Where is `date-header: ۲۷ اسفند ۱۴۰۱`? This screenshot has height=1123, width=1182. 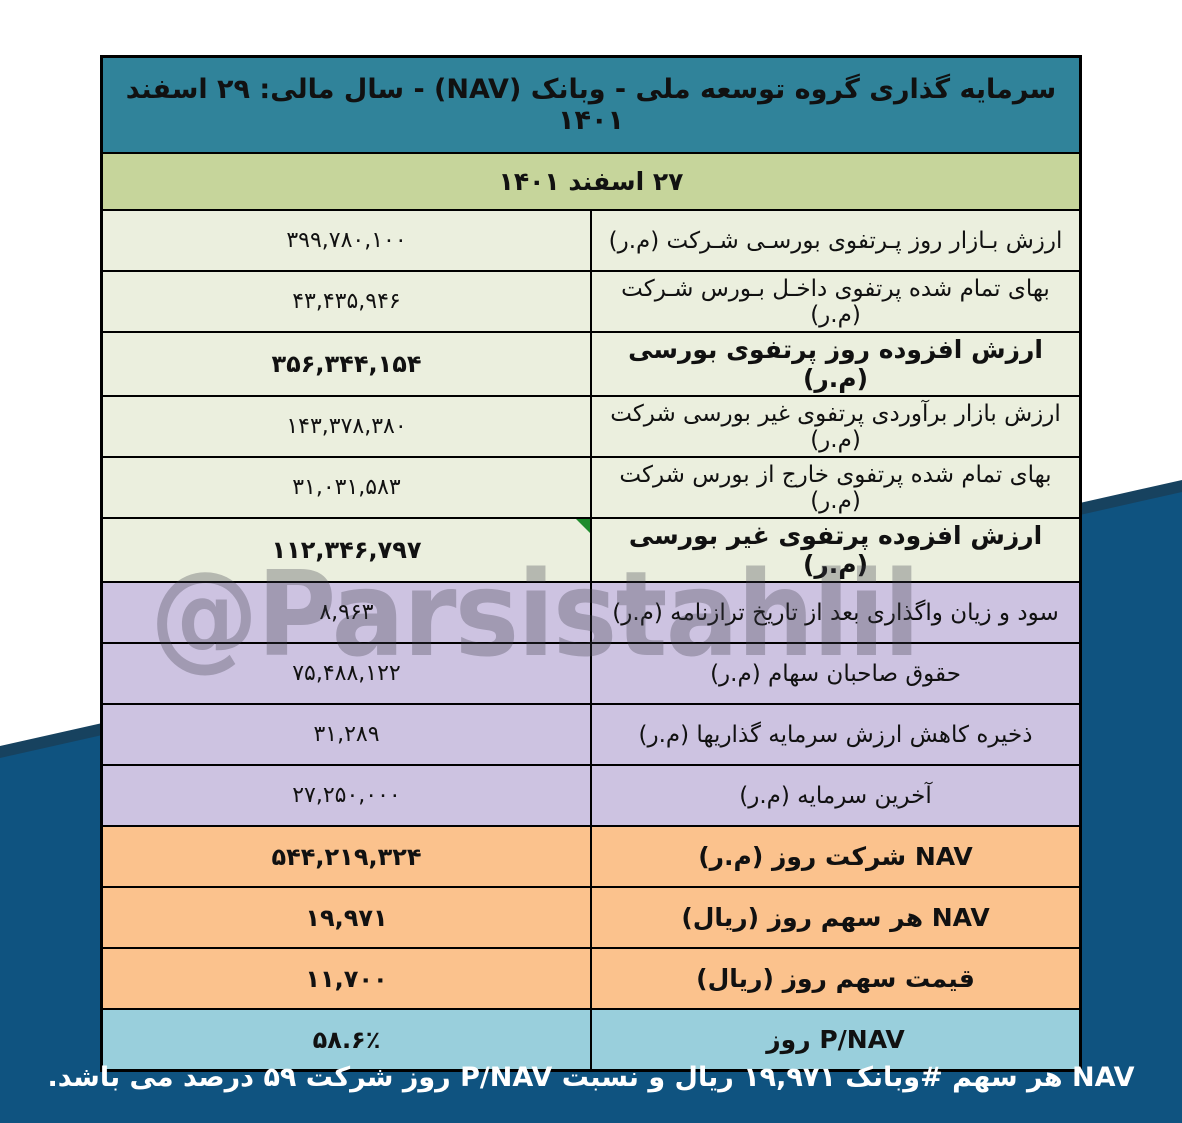
date-header: ۲۷ اسفند ۱۴۰۱ is located at coordinates (591, 181).